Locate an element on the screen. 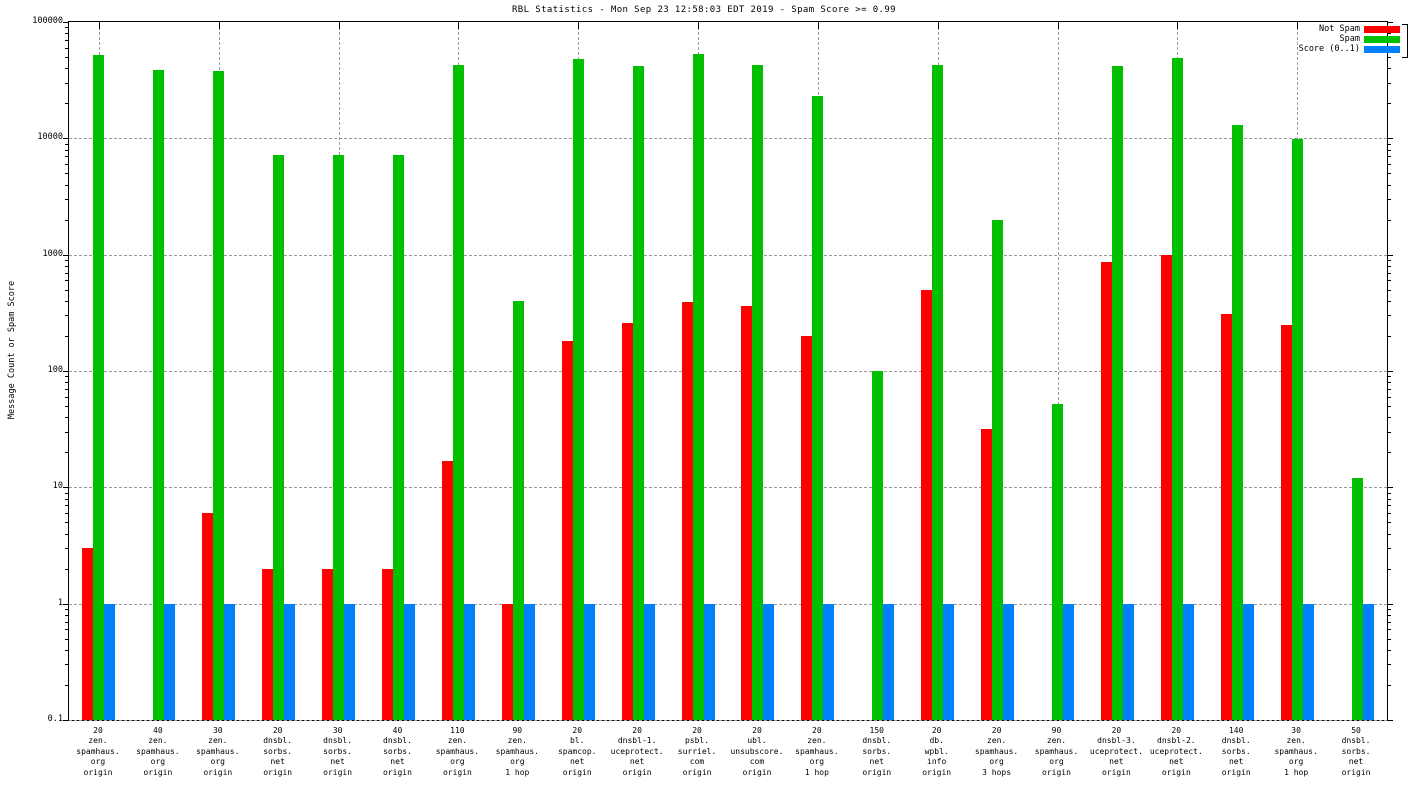 Image resolution: width=1408 pixels, height=792 pixels. x-tick-label-line: 40 is located at coordinates (158, 730).